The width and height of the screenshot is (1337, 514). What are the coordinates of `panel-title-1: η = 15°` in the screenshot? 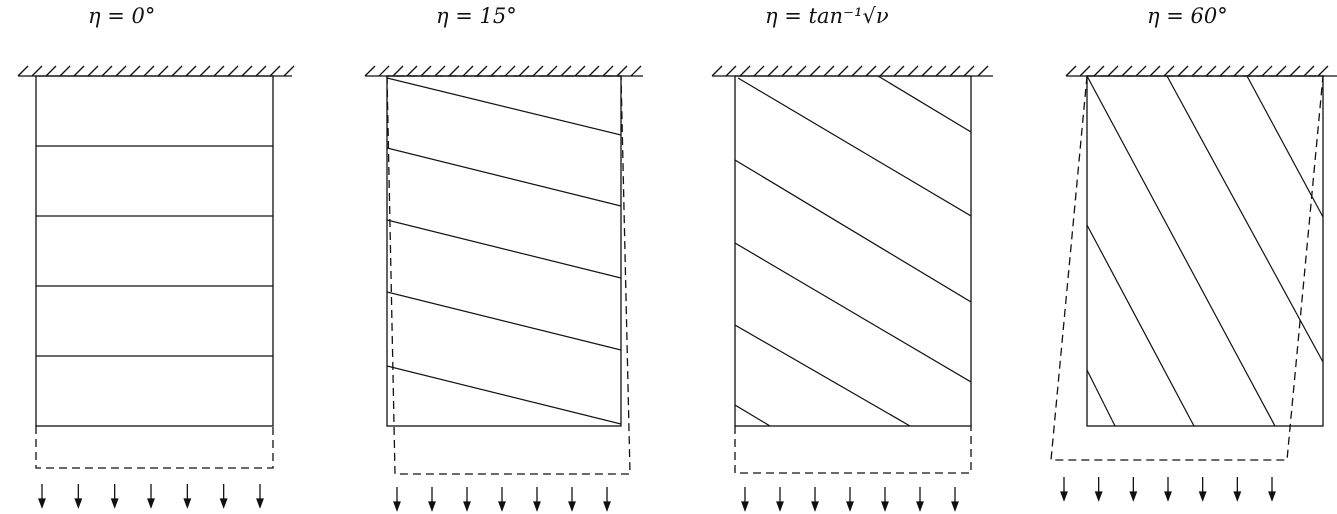 It's located at (476, 16).